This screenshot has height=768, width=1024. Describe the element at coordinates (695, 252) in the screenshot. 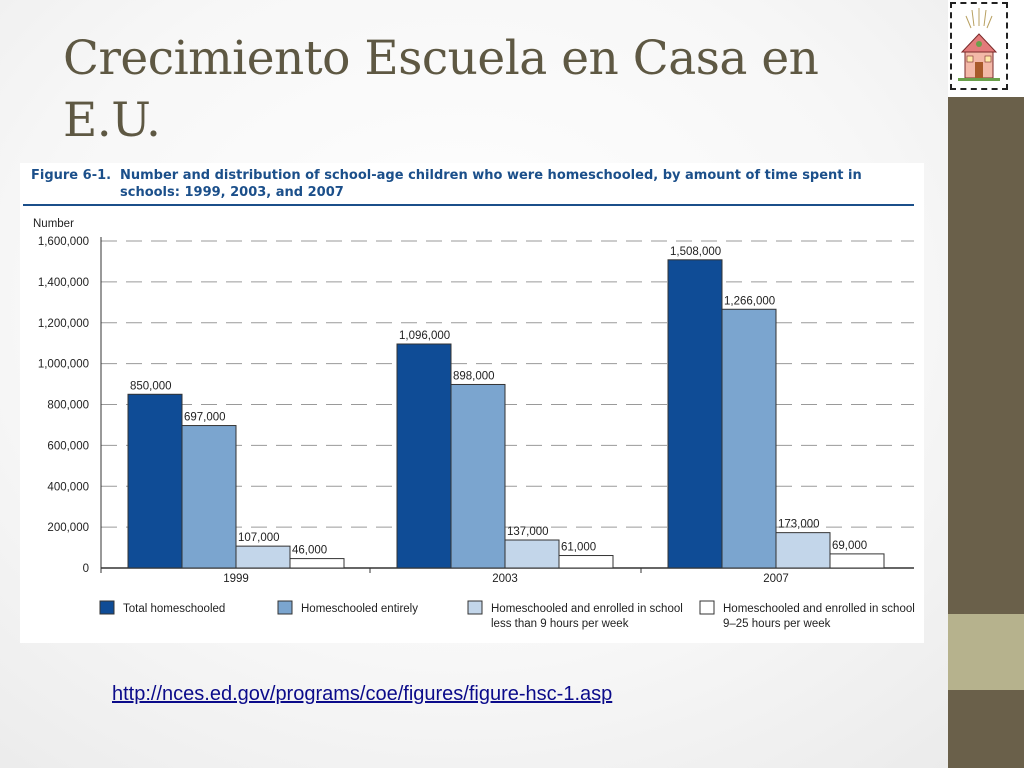

I see `bar-value-label: 1,508,000` at that location.